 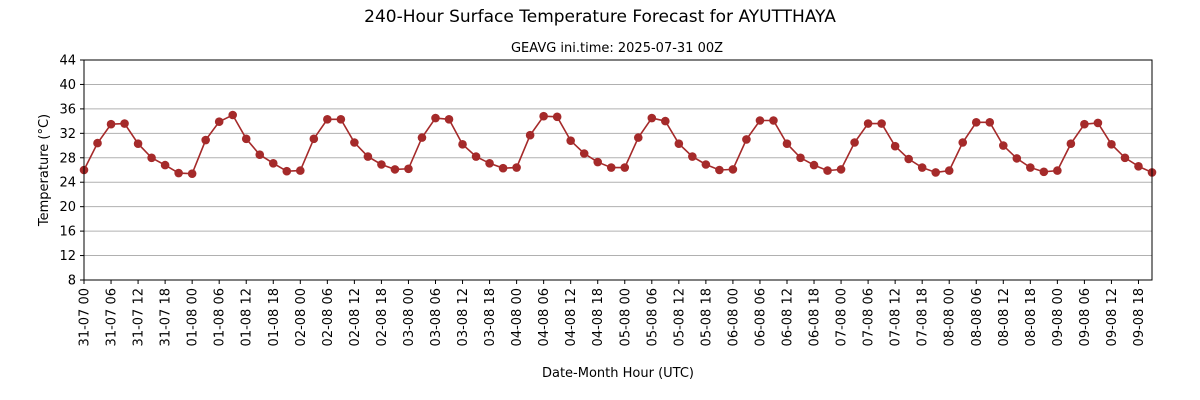 What do you see at coordinates (67, 207) in the screenshot?
I see `y-tick-label: 20` at bounding box center [67, 207].